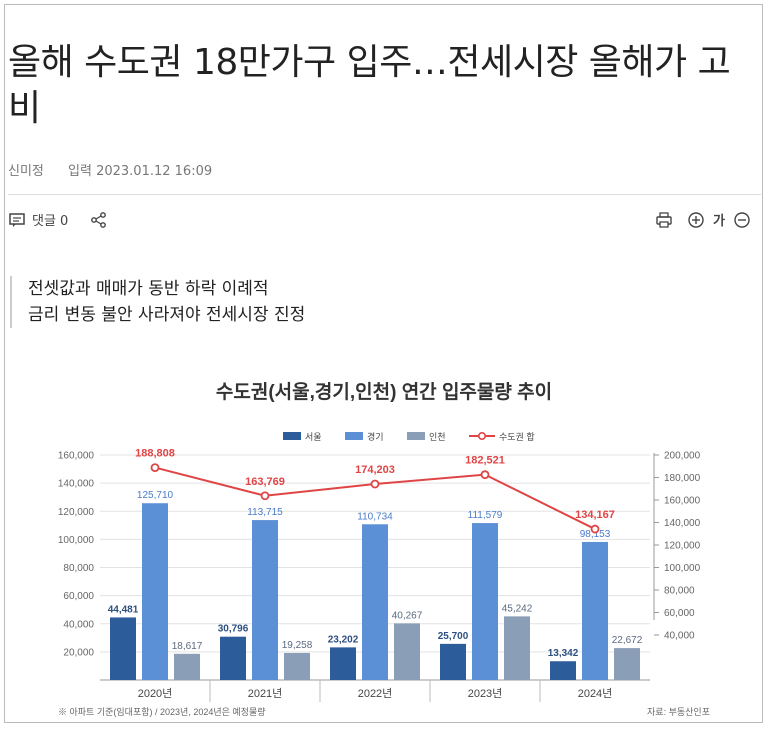  Describe the element at coordinates (313, 437) in the screenshot. I see `legend-label: 서울` at that location.